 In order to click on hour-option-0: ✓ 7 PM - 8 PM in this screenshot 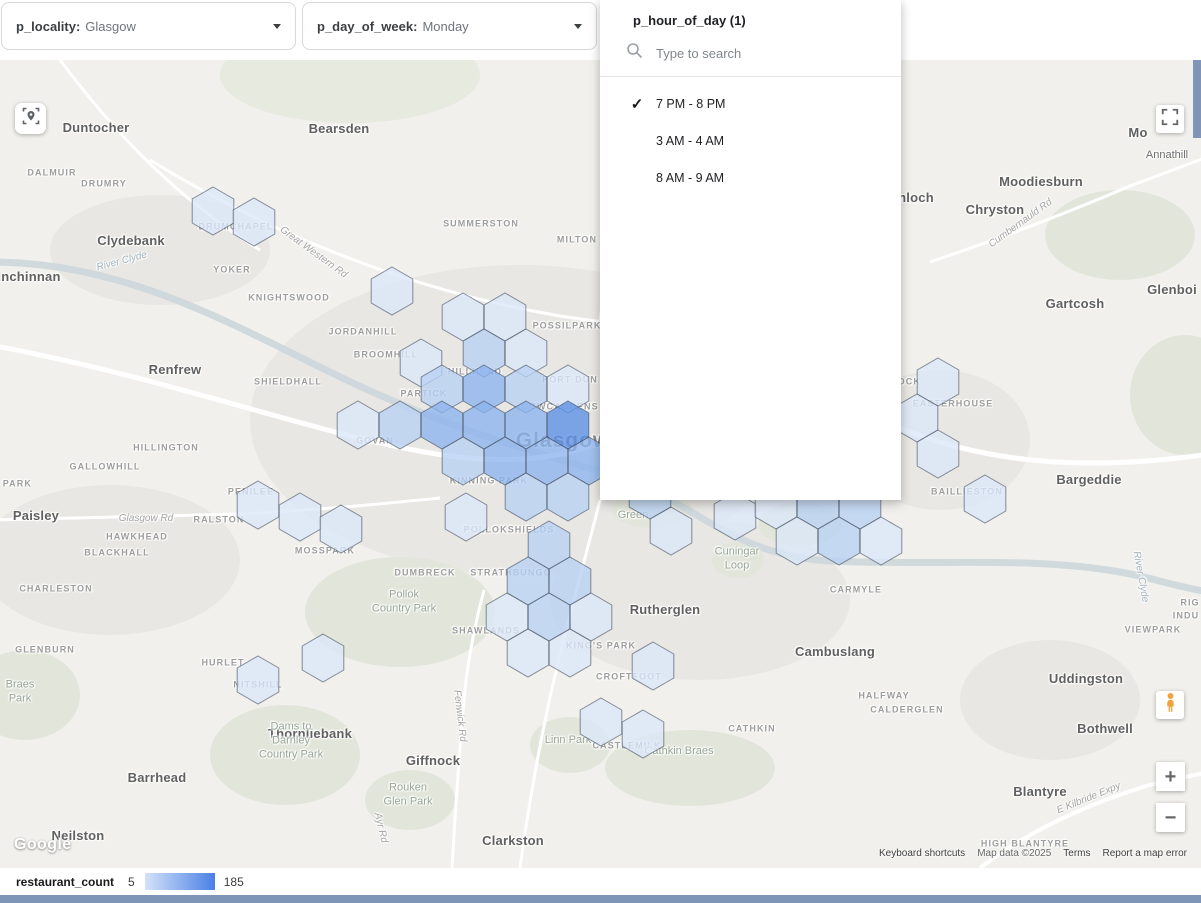, I will do `click(750, 103)`.